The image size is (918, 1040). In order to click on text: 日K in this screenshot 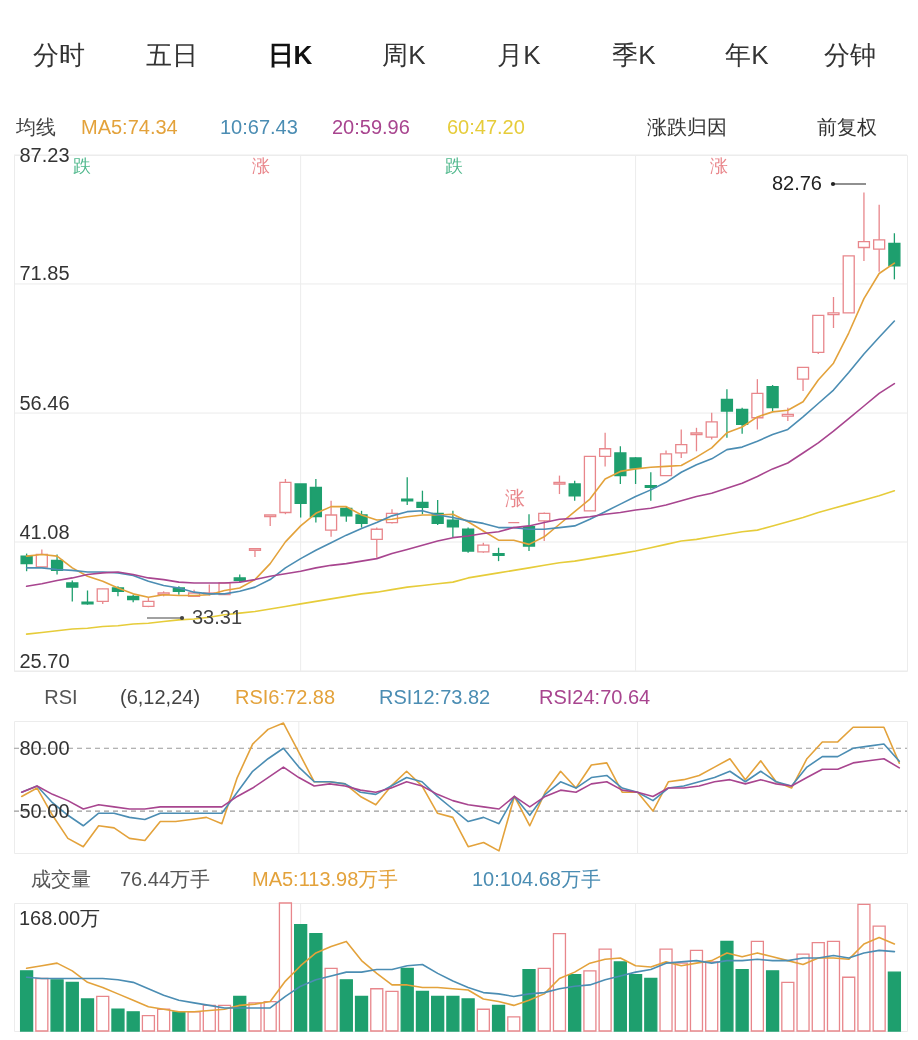, I will do `click(290, 55)`.